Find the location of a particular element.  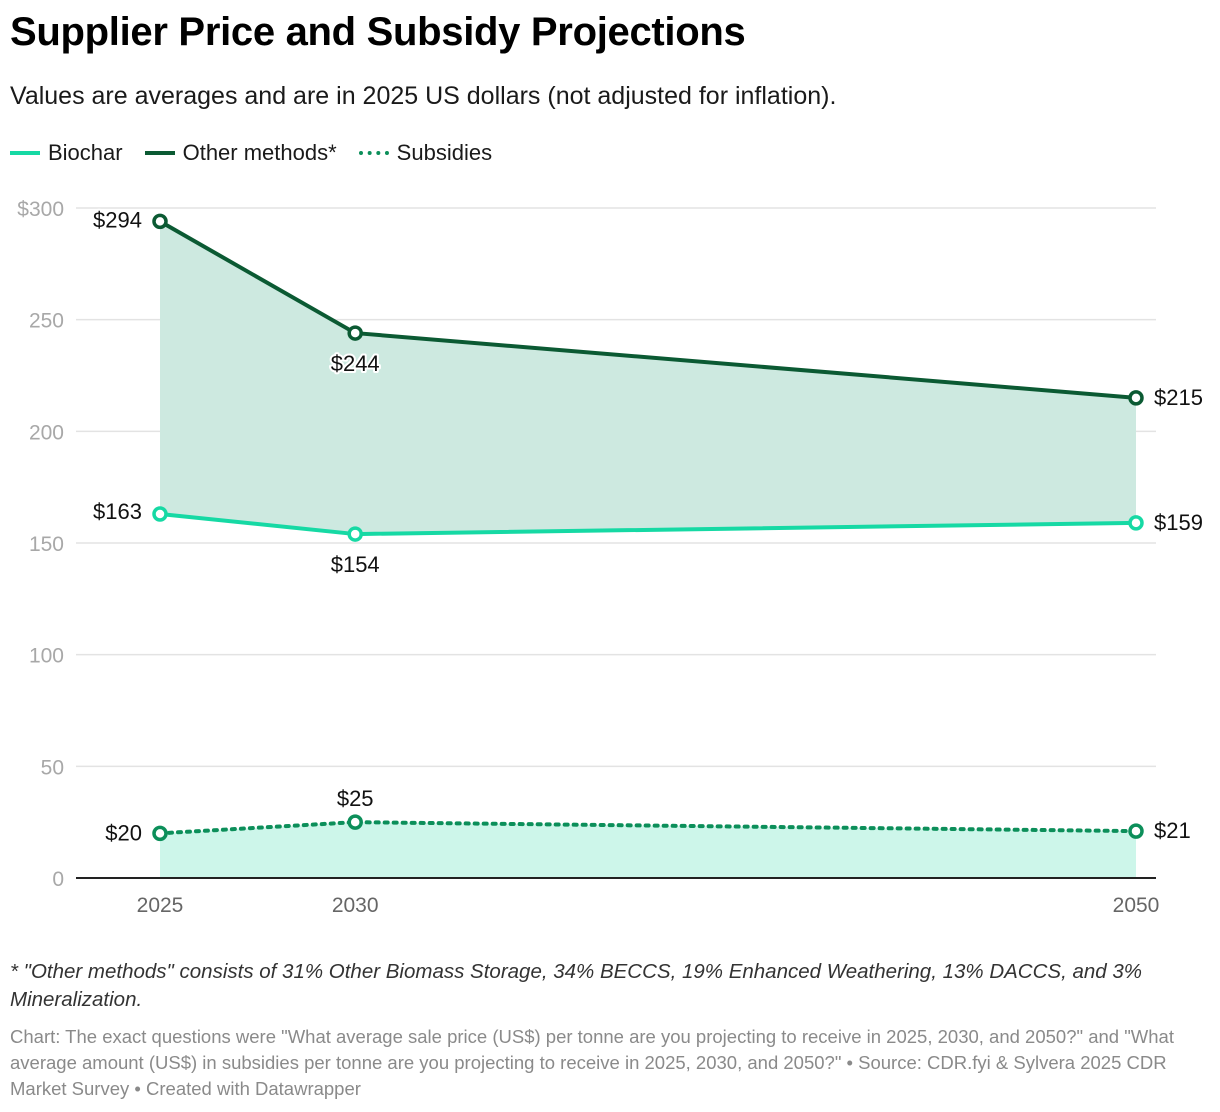

data-label-other-methods-2025: $294 is located at coordinates (117, 219).